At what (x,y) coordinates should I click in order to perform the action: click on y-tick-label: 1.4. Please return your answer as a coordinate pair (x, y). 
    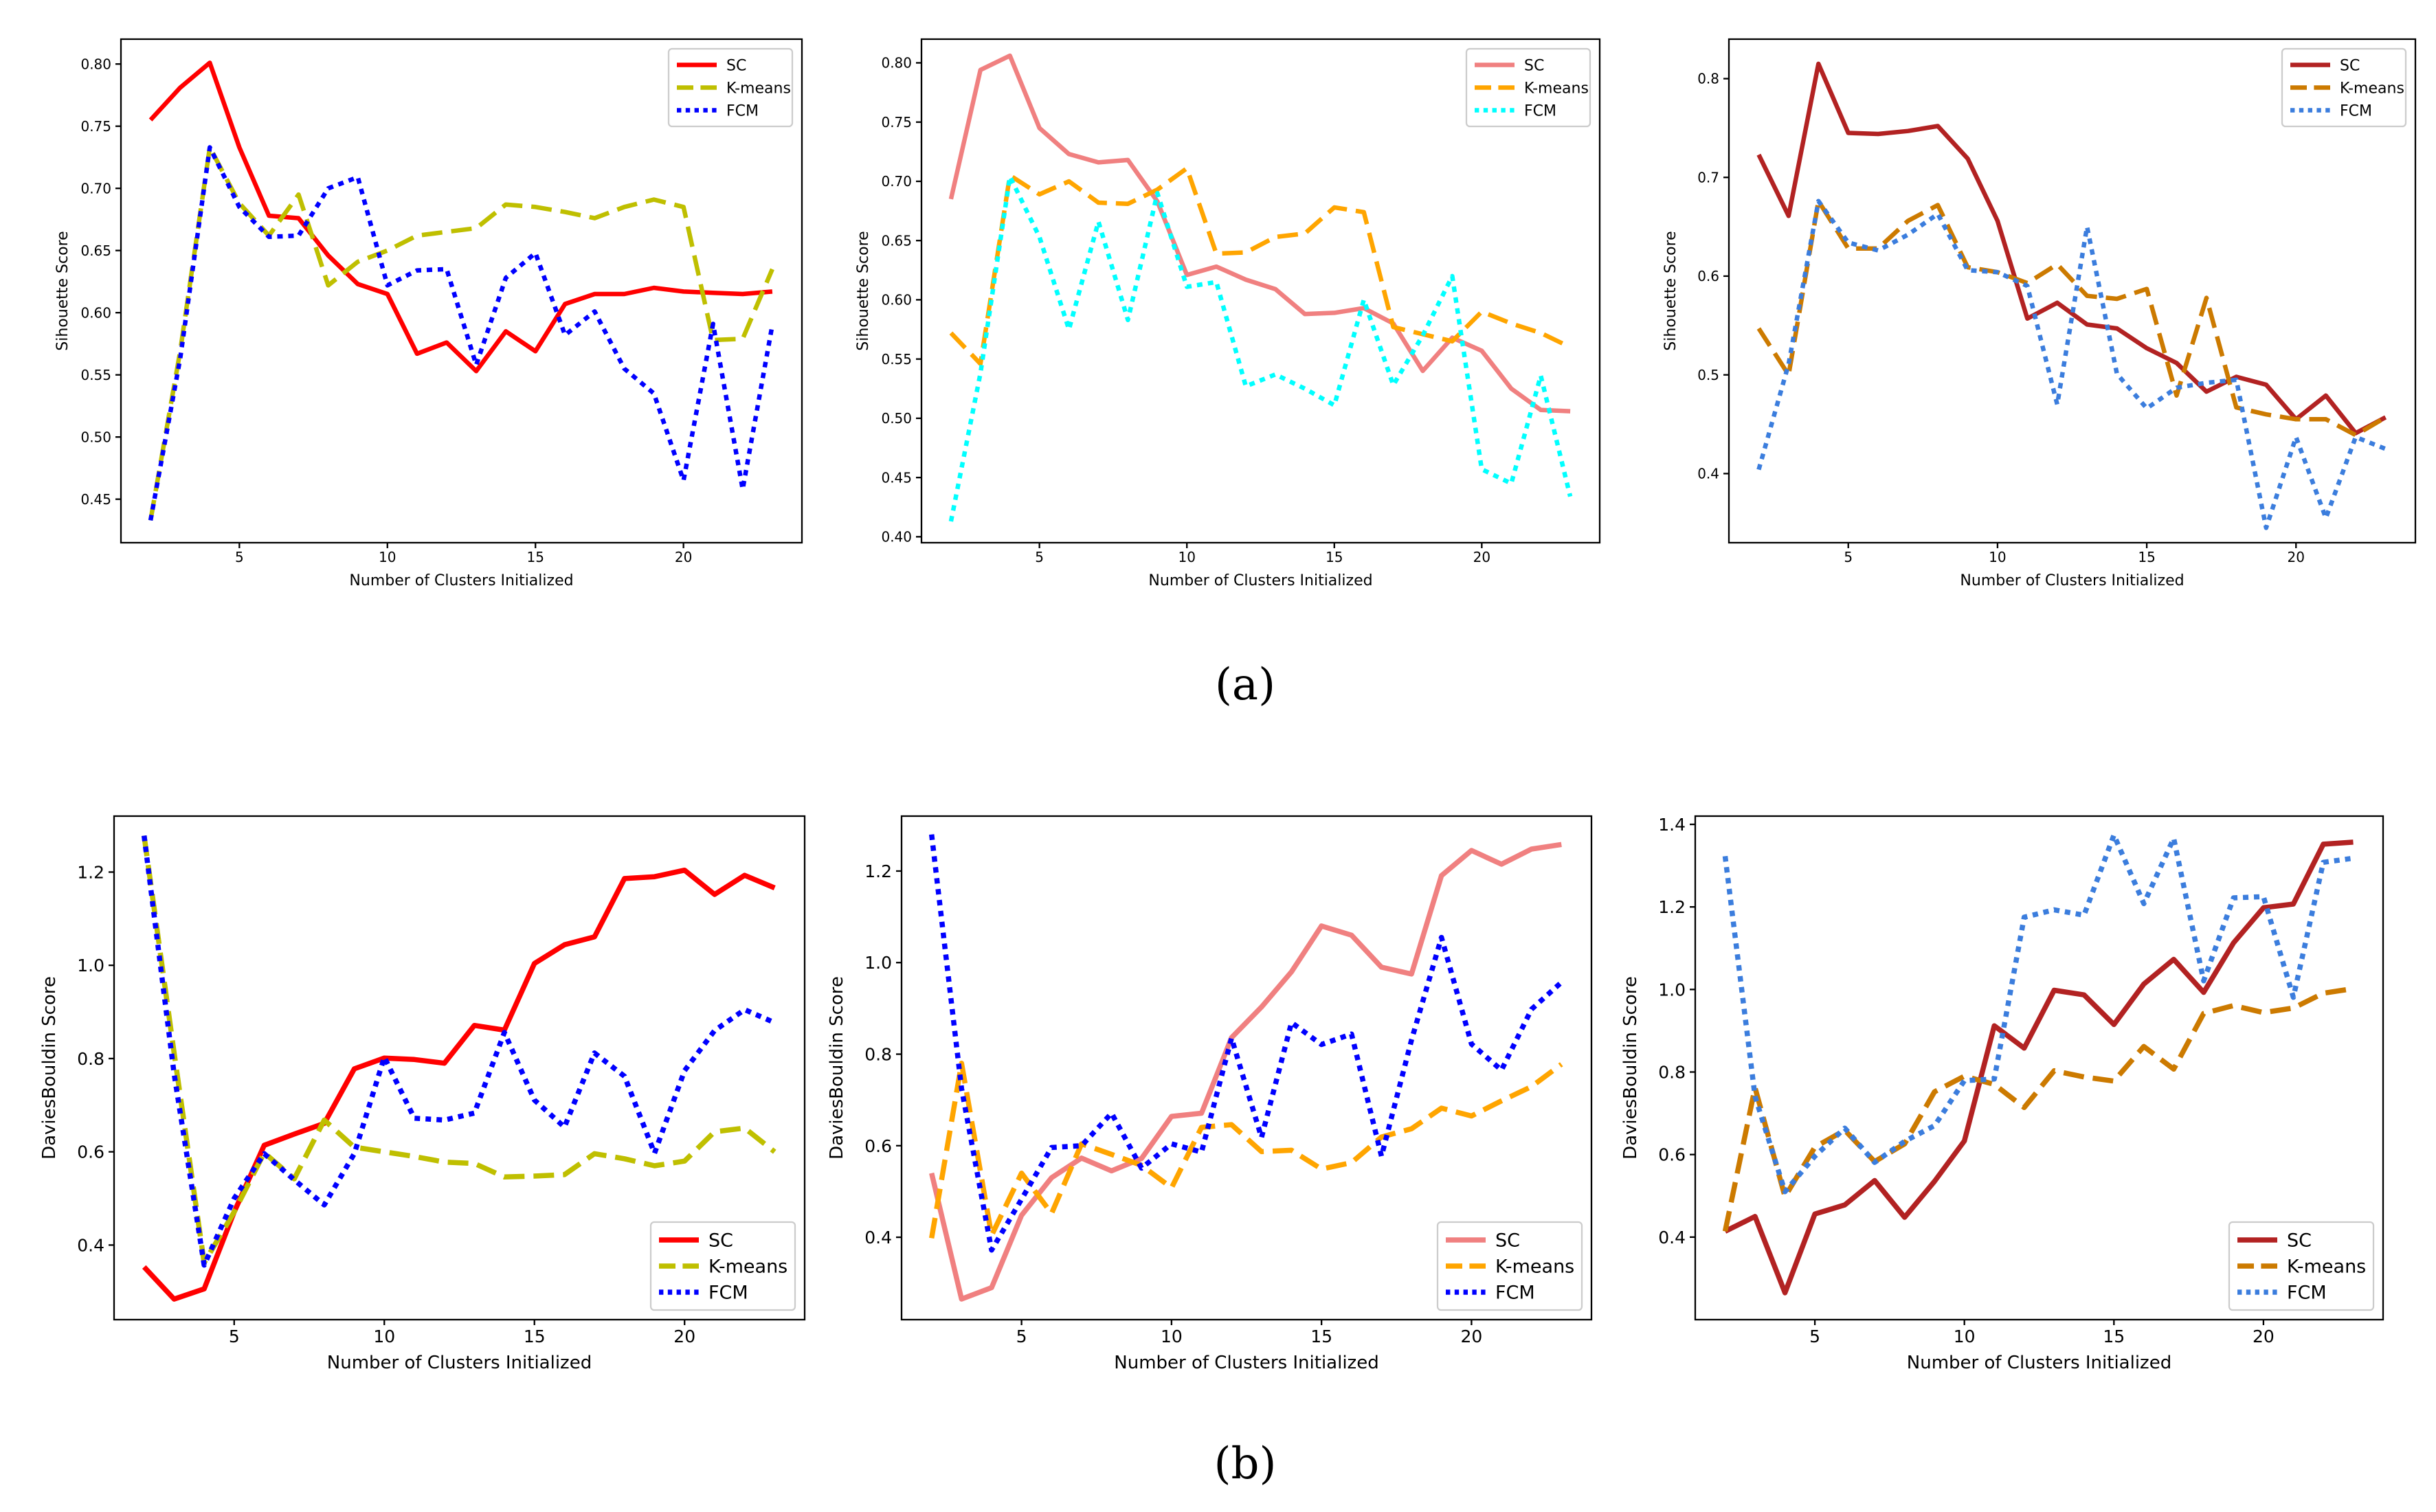
    Looking at the image, I should click on (1672, 825).